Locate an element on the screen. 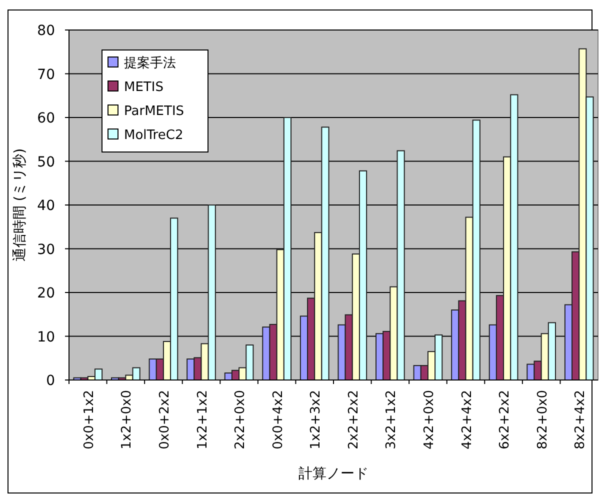 The image size is (600, 501). x-tick-label: 1x2+3x2 is located at coordinates (316, 420).